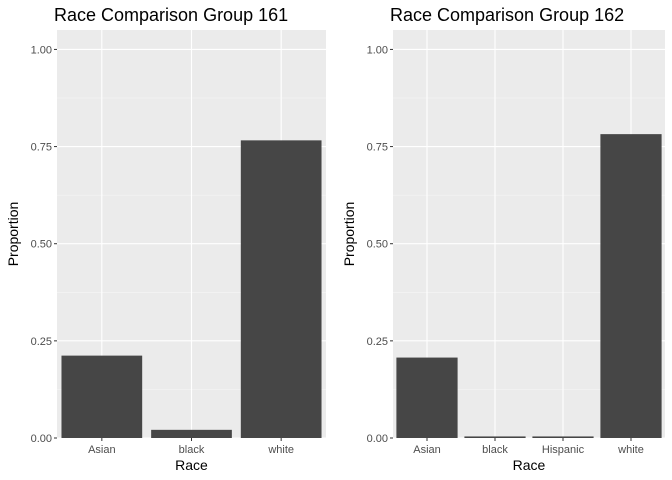  What do you see at coordinates (563, 437) in the screenshot?
I see `bar-hispanic` at bounding box center [563, 437].